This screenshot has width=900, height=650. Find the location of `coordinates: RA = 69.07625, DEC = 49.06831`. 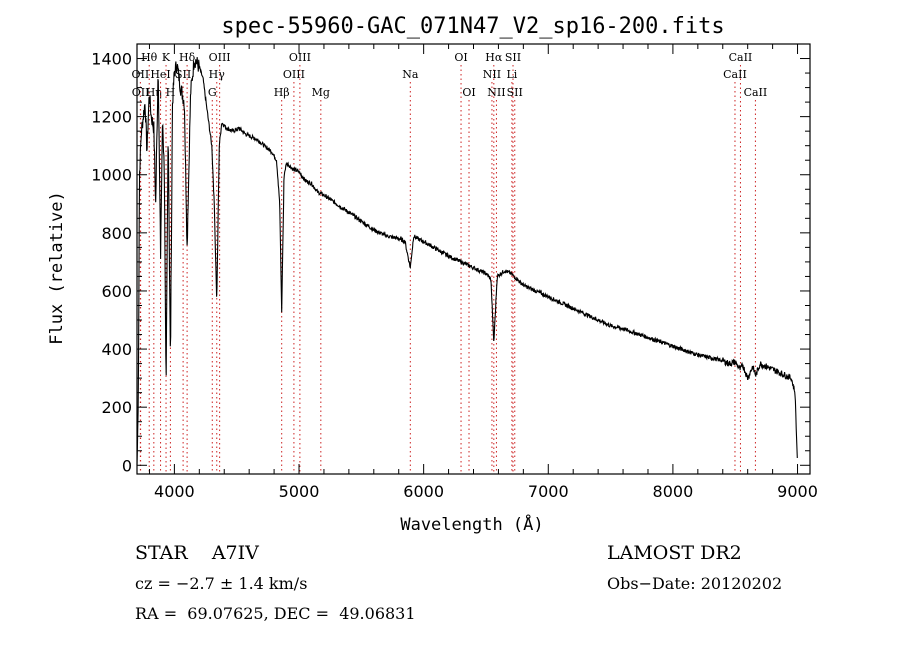

coordinates: RA = 69.07625, DEC = 49.06831 is located at coordinates (275, 613).